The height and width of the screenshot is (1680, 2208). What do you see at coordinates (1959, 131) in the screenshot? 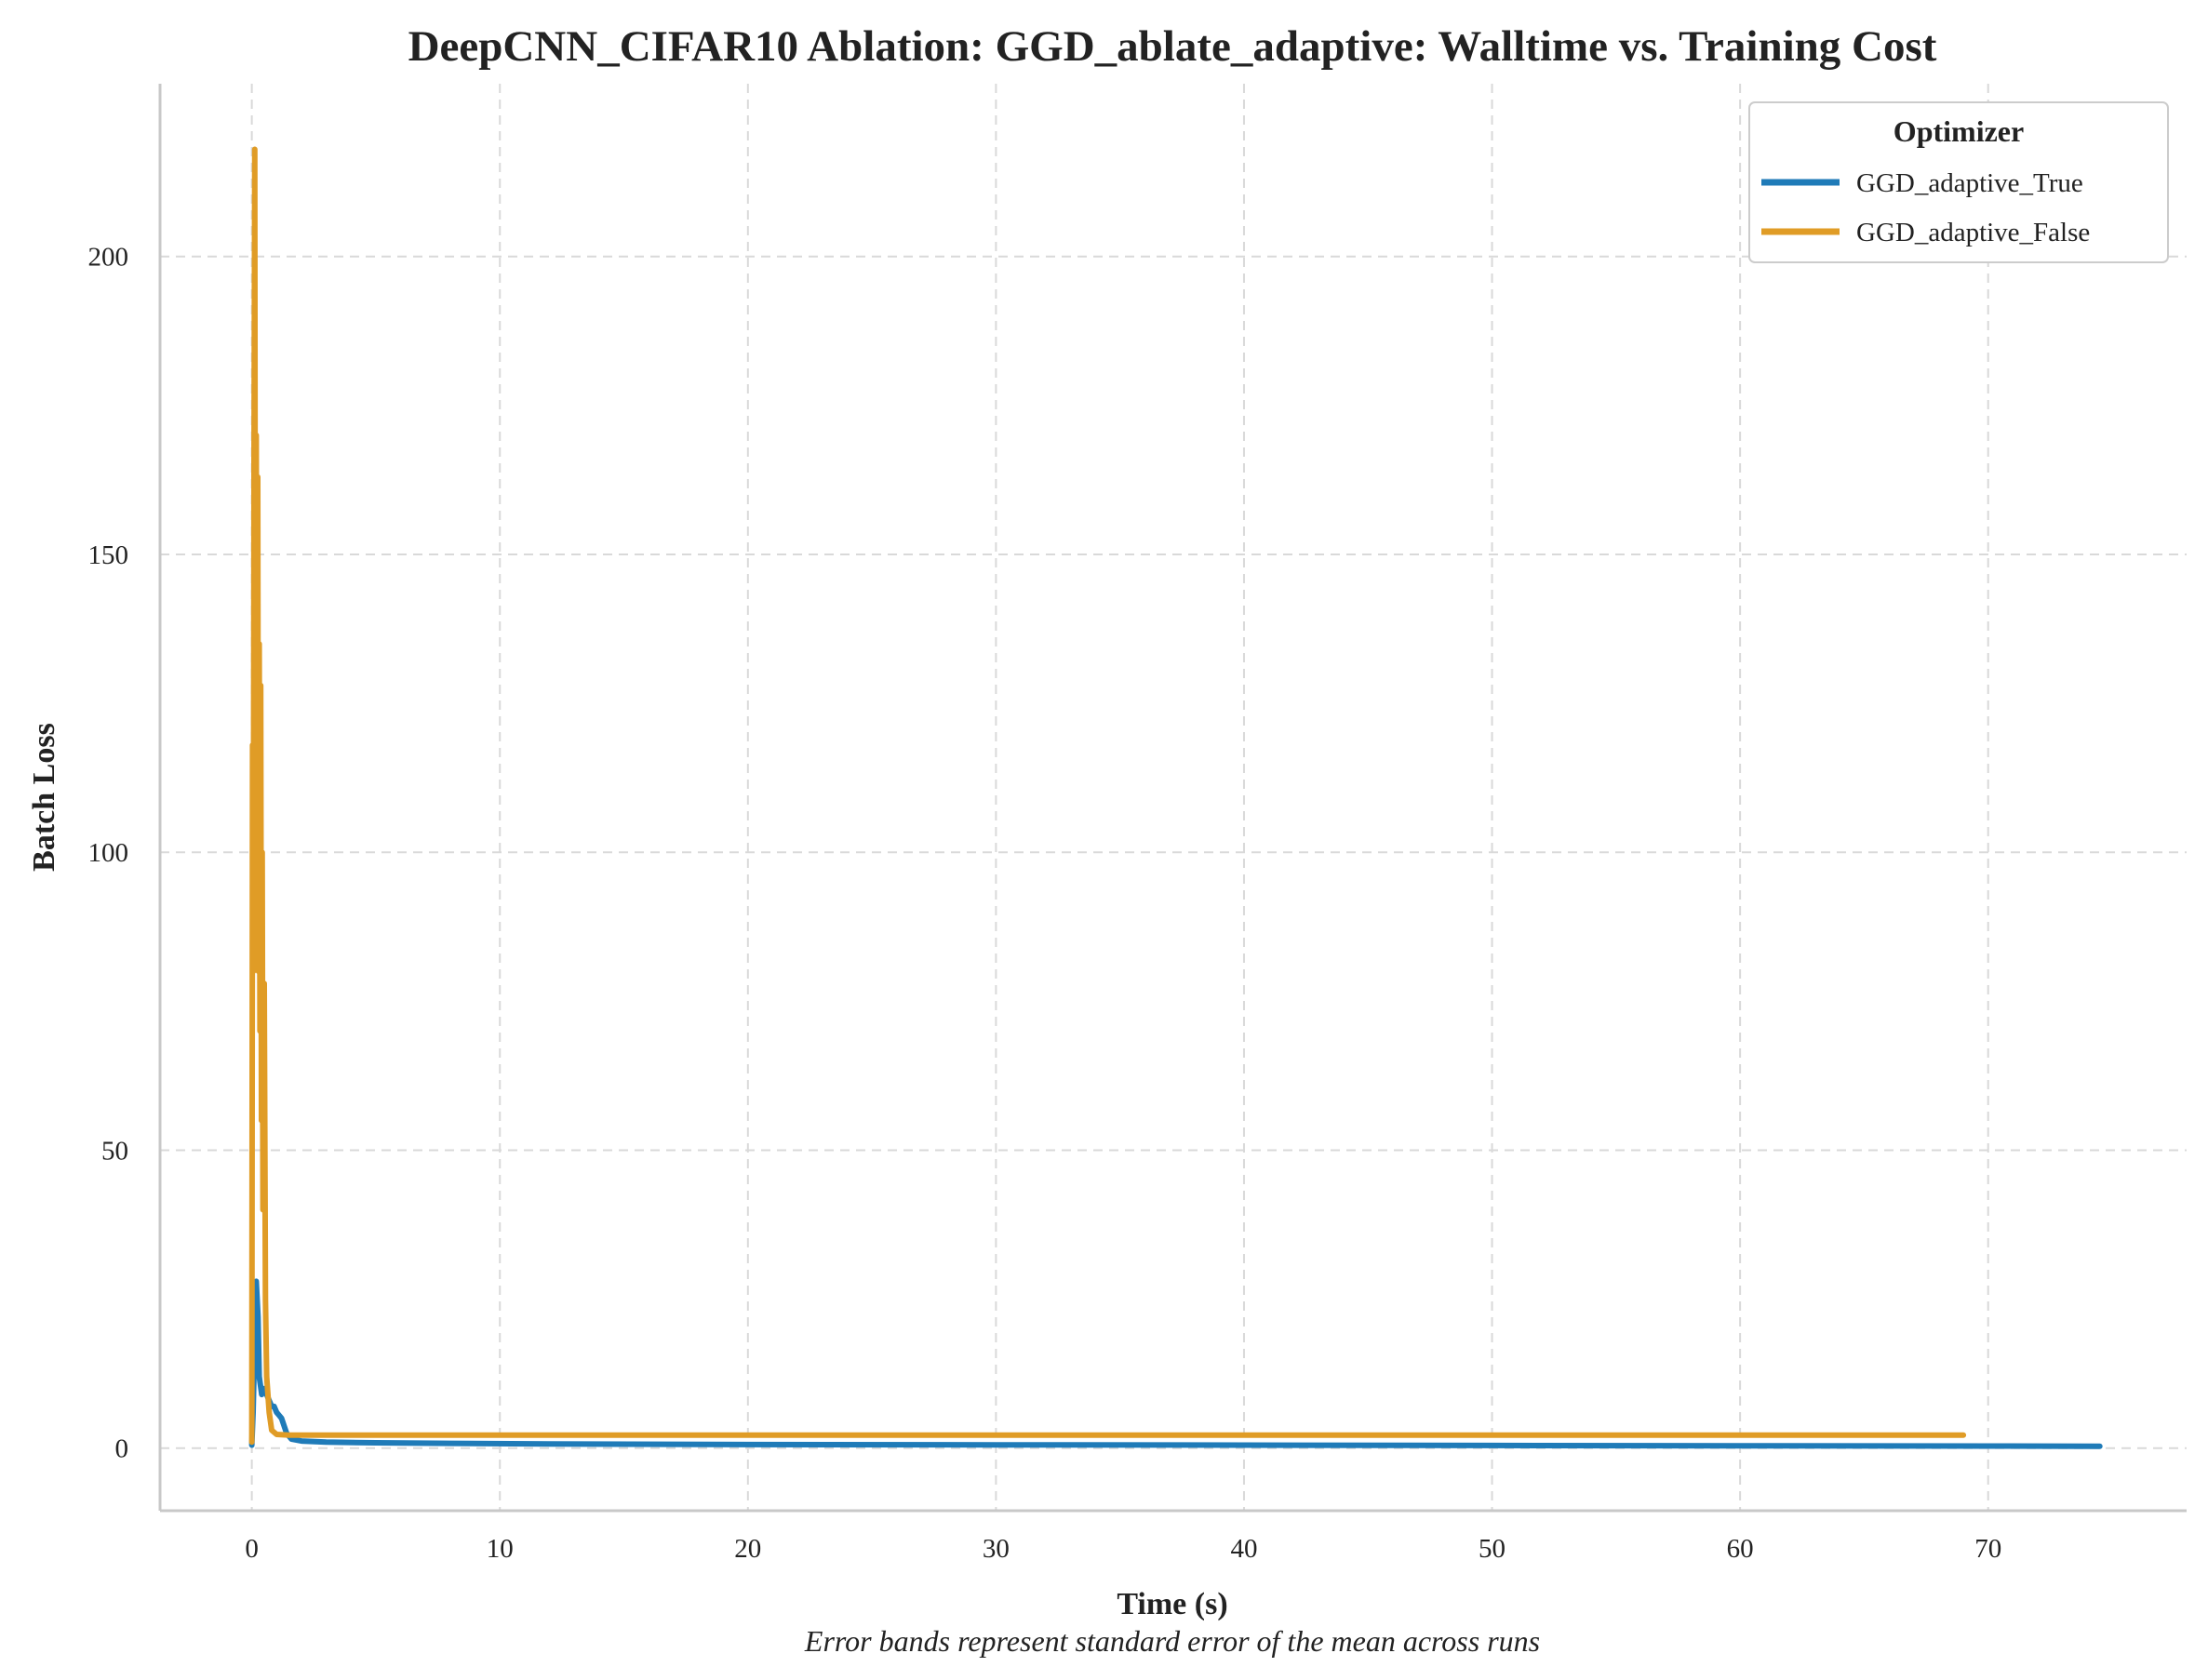
I see `legend-title: Optimizer` at bounding box center [1959, 131].